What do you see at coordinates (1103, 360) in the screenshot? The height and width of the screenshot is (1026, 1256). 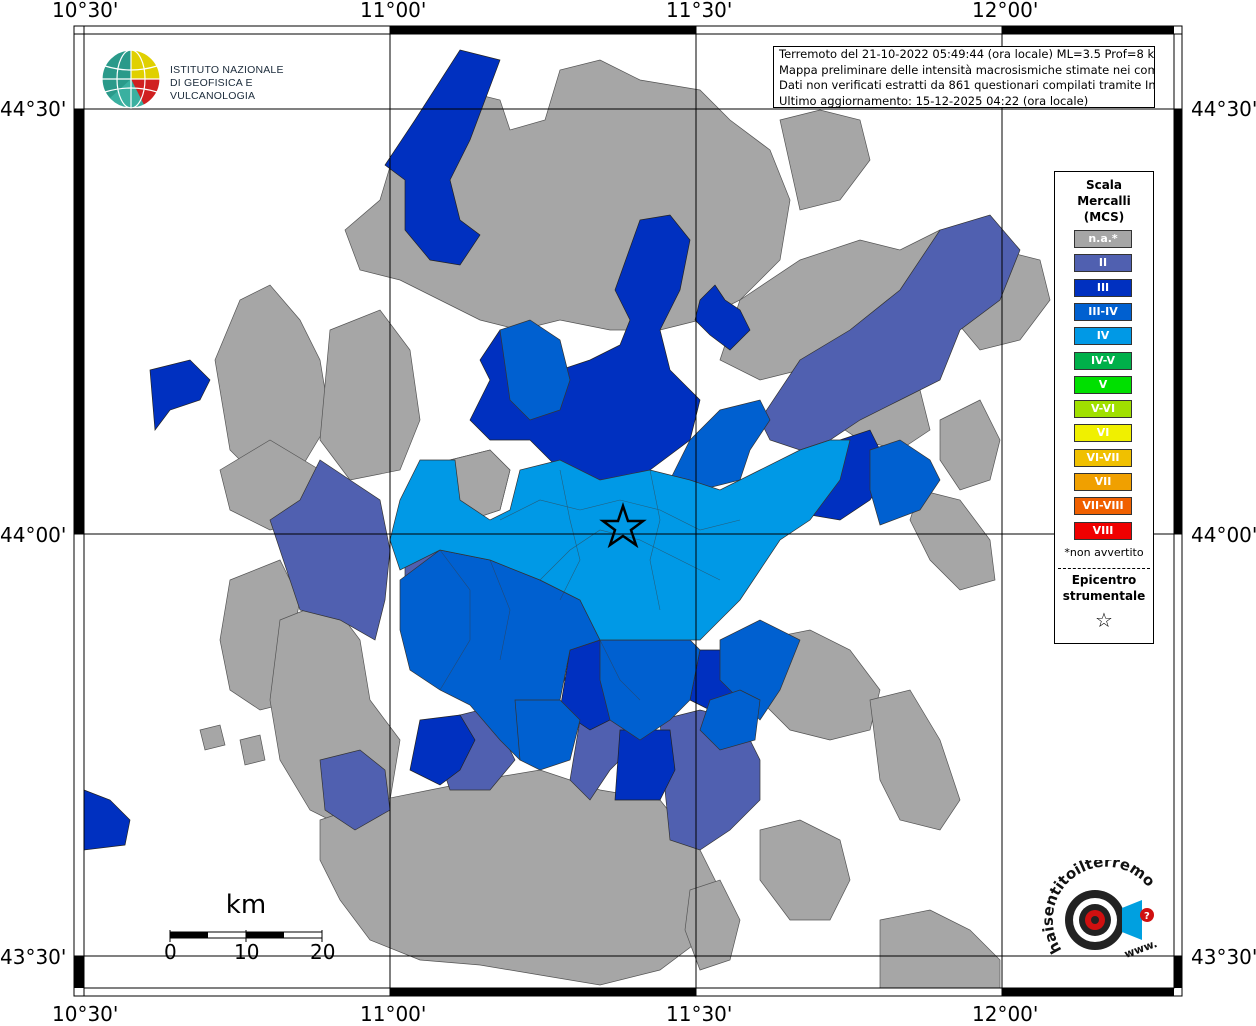 I see `legend-item: IV-V` at bounding box center [1103, 360].